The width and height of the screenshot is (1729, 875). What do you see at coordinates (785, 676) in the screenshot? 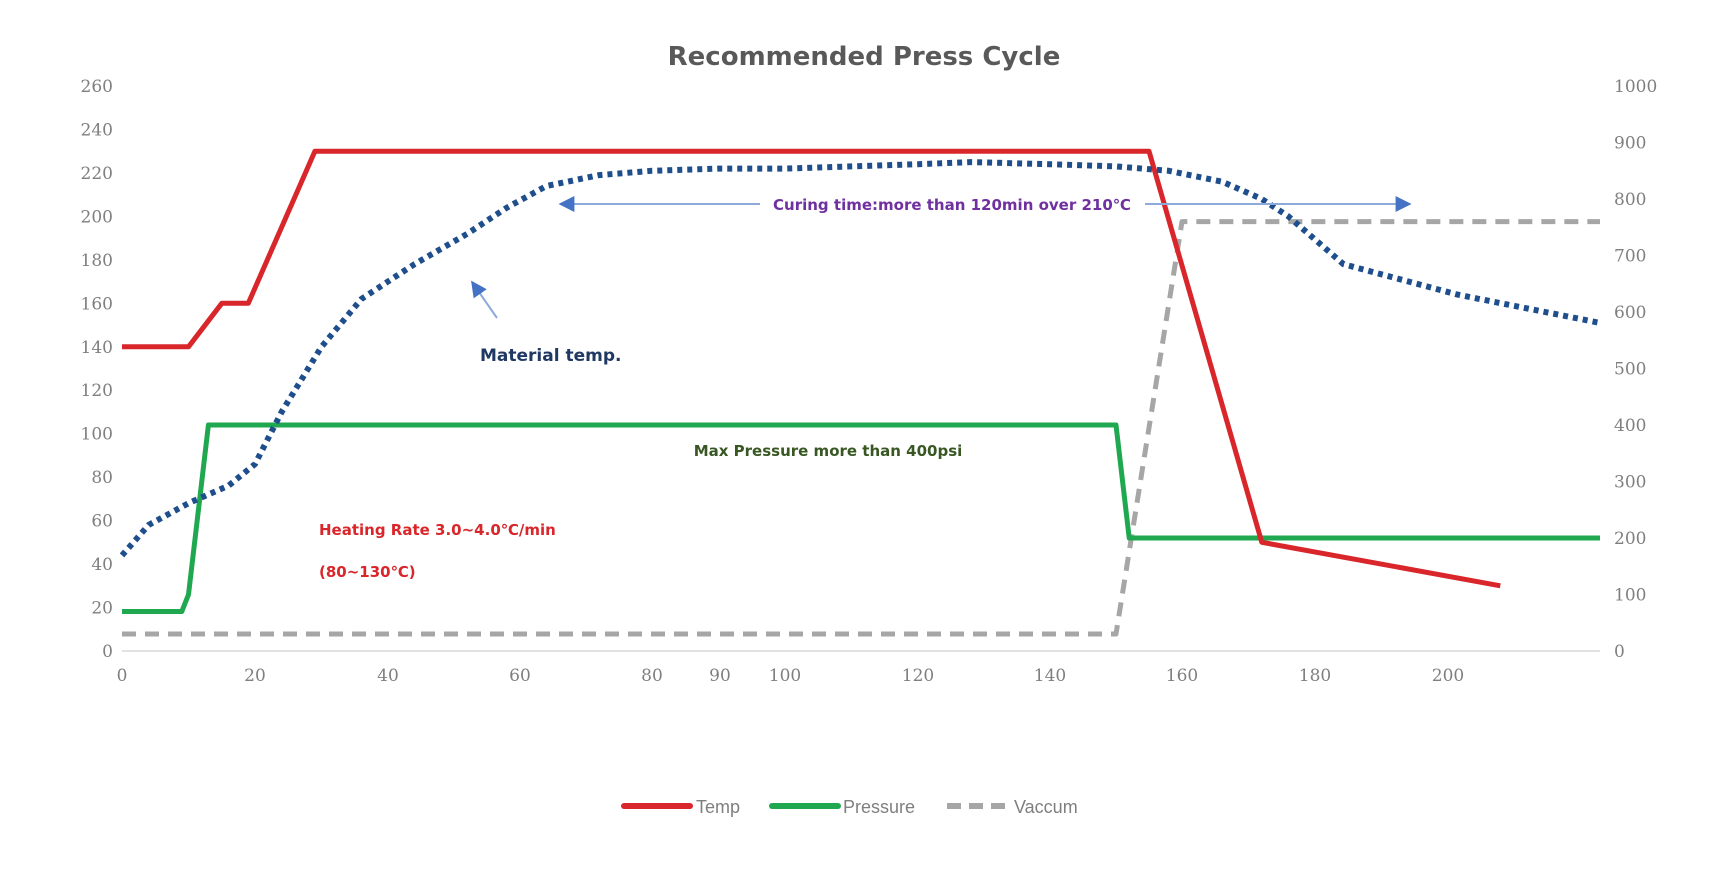
I see `x-tick-label: 100` at bounding box center [785, 676].